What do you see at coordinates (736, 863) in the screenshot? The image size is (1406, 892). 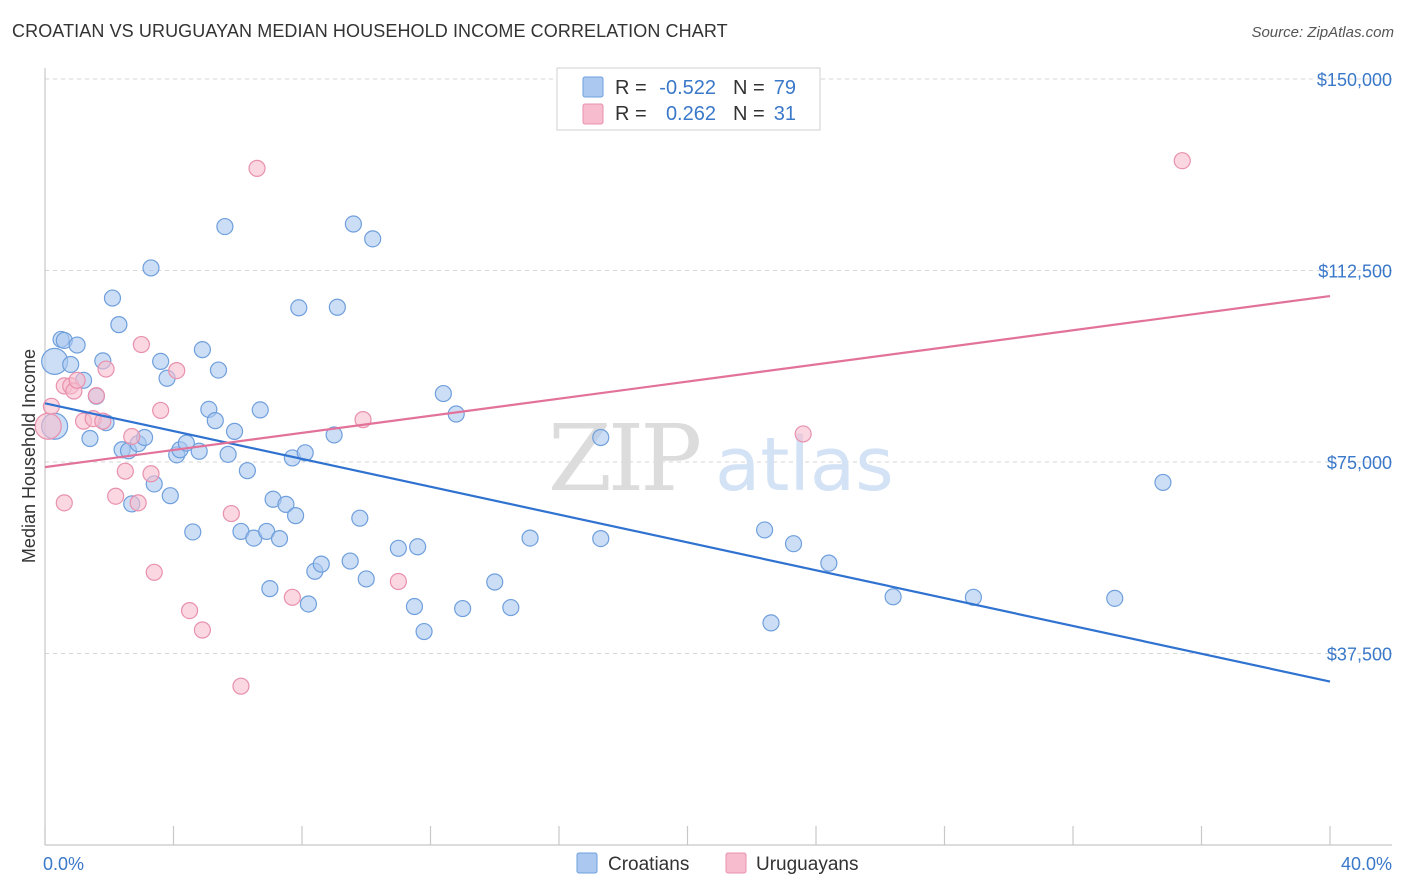 I see `bottom-legend-swatch-uruguayans` at bounding box center [736, 863].